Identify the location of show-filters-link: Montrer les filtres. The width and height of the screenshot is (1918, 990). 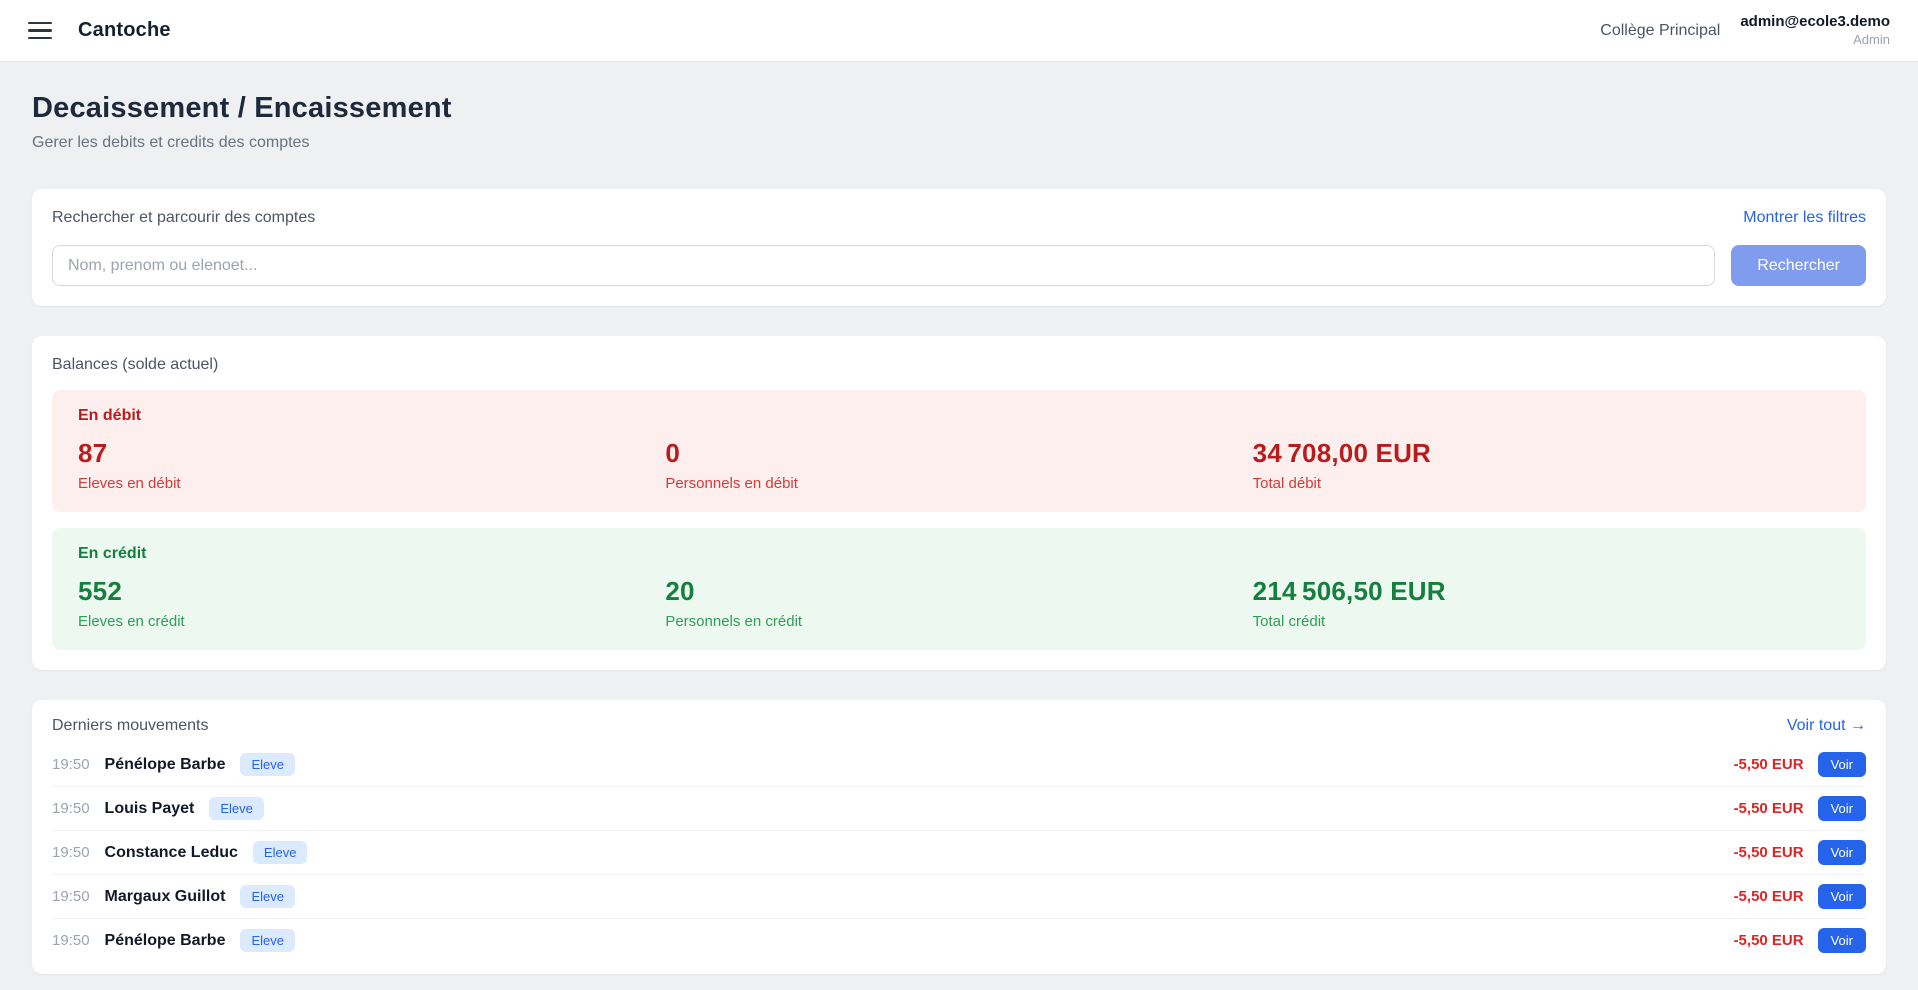
(1804, 217).